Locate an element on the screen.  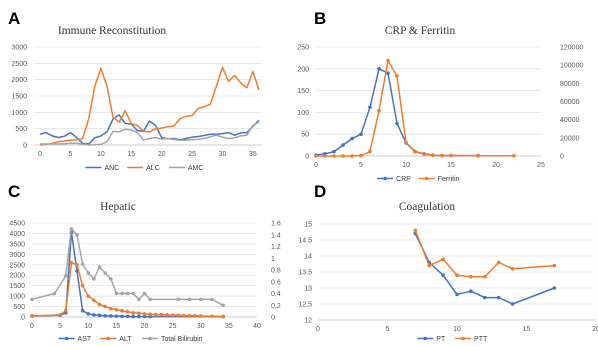
y2-tick-label: 0 is located at coordinates (562, 157).